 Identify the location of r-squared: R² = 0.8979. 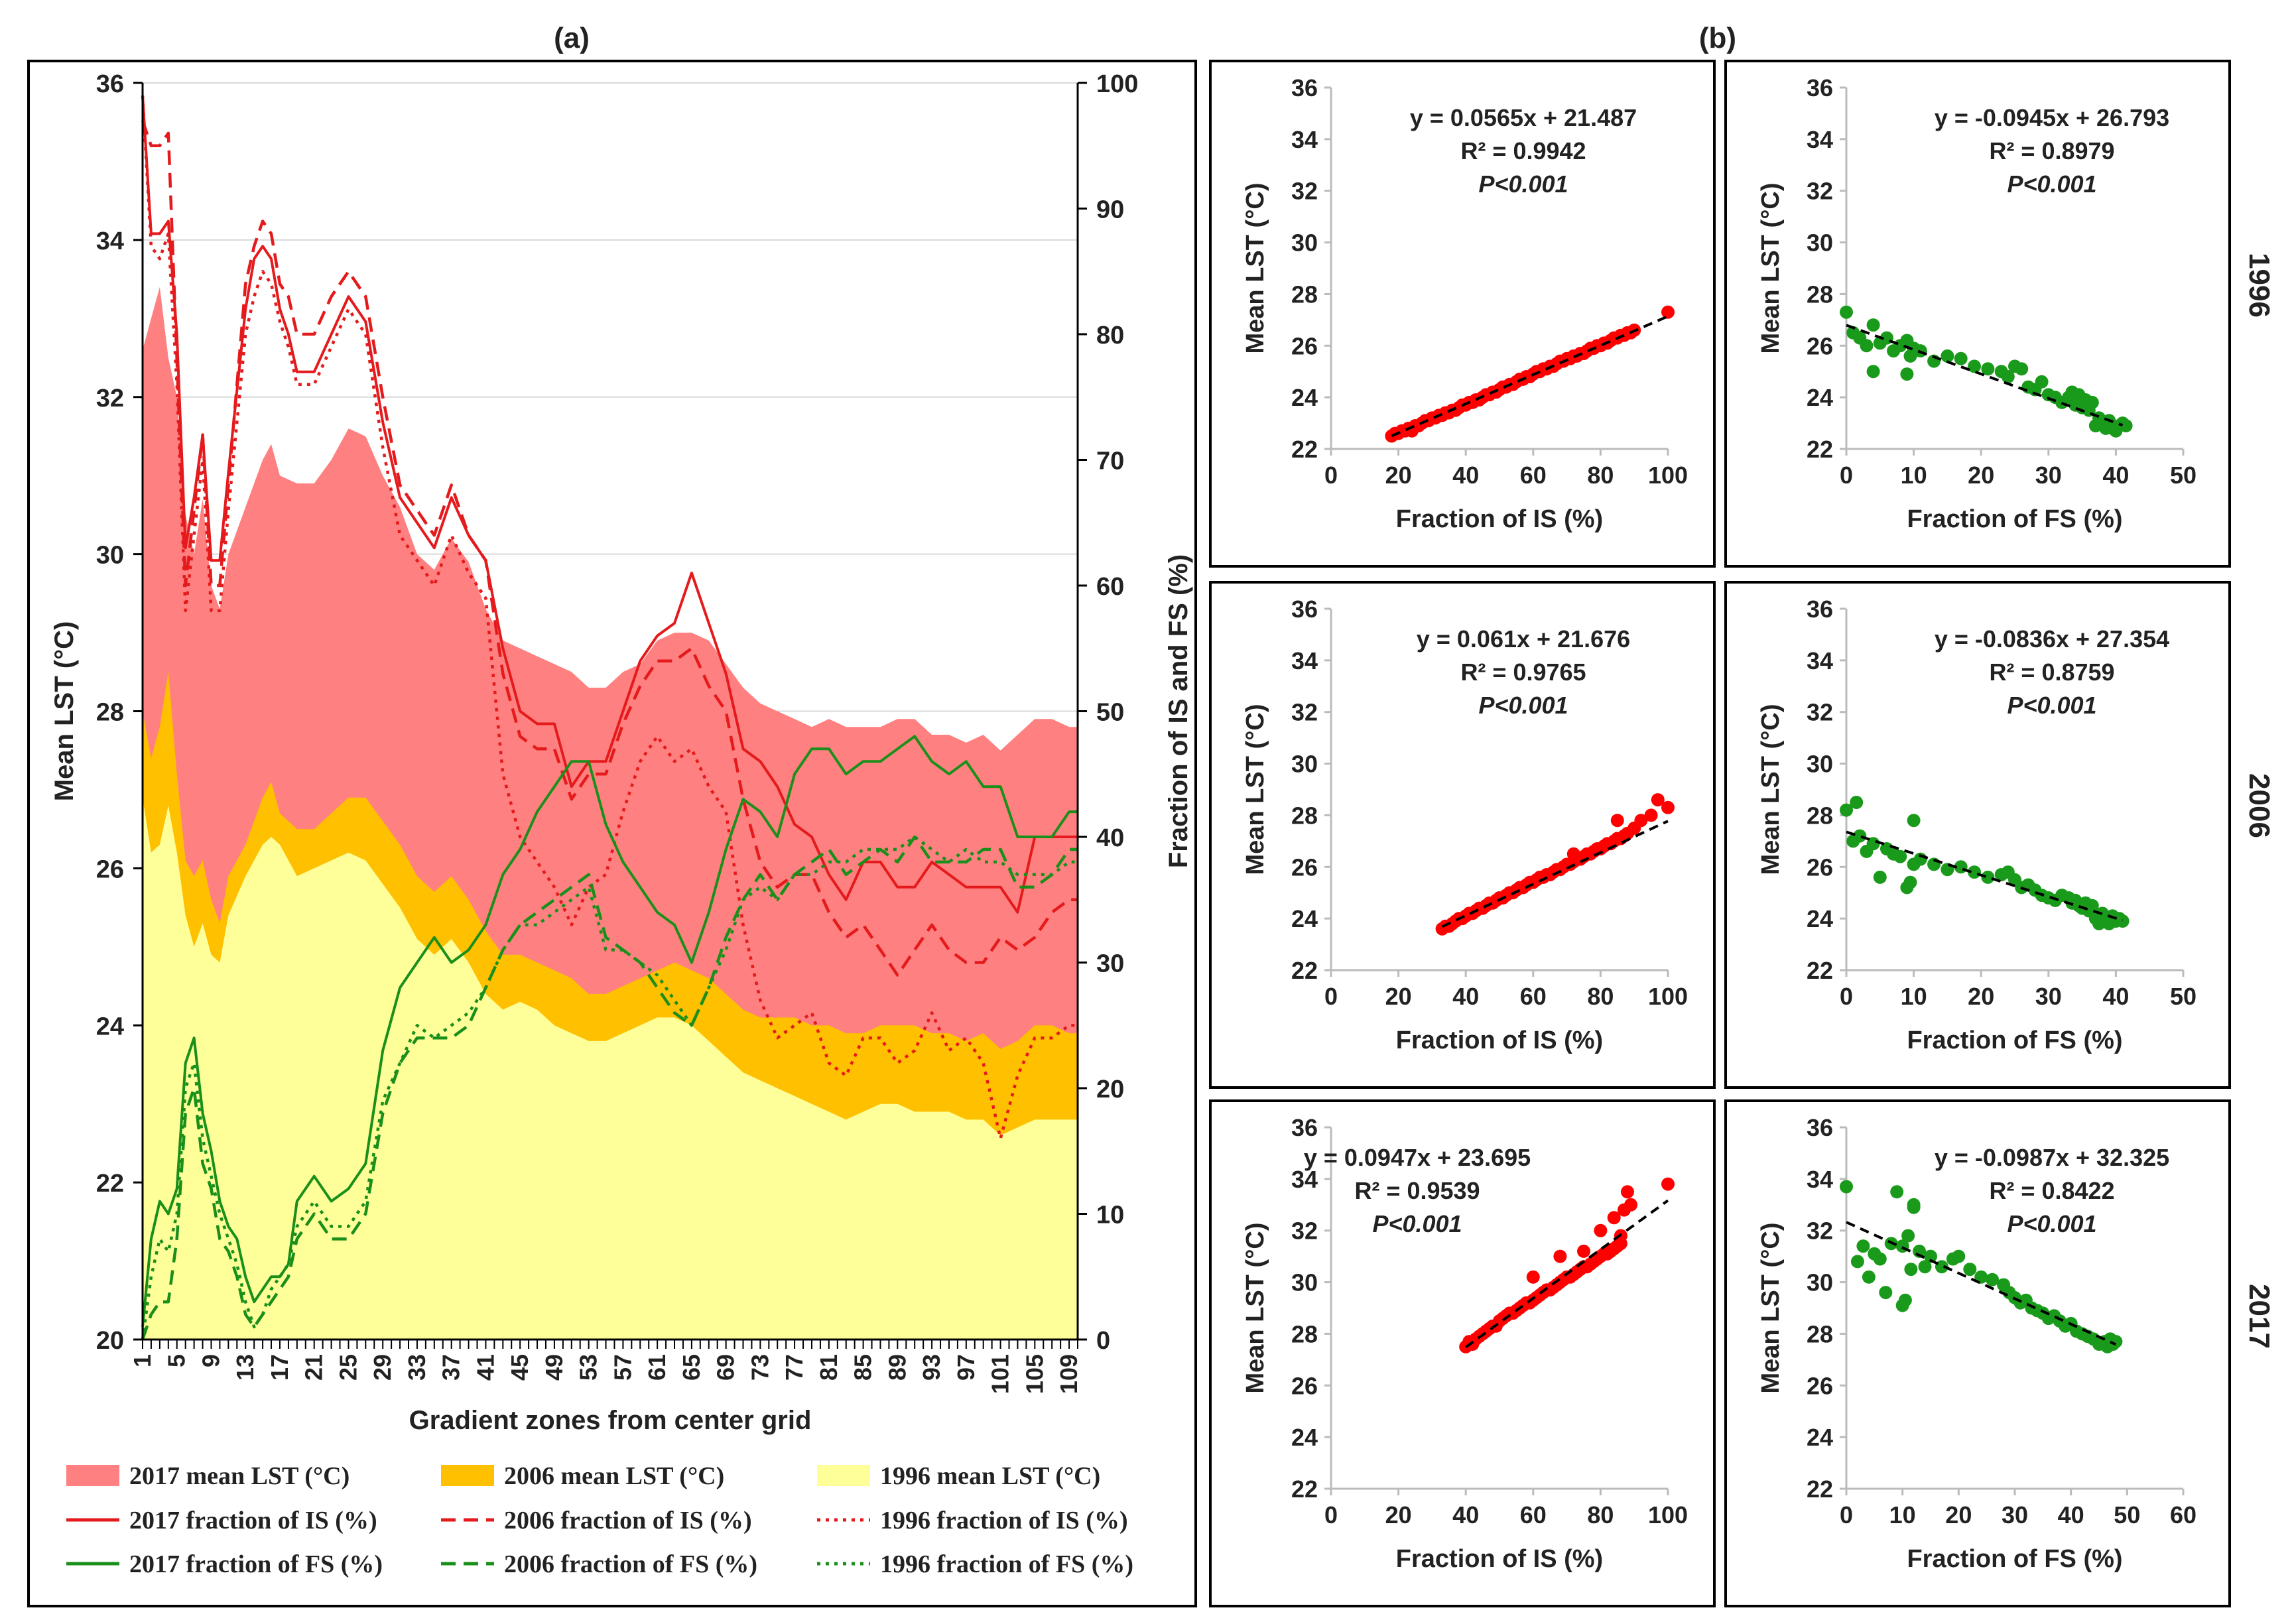
(2051, 150).